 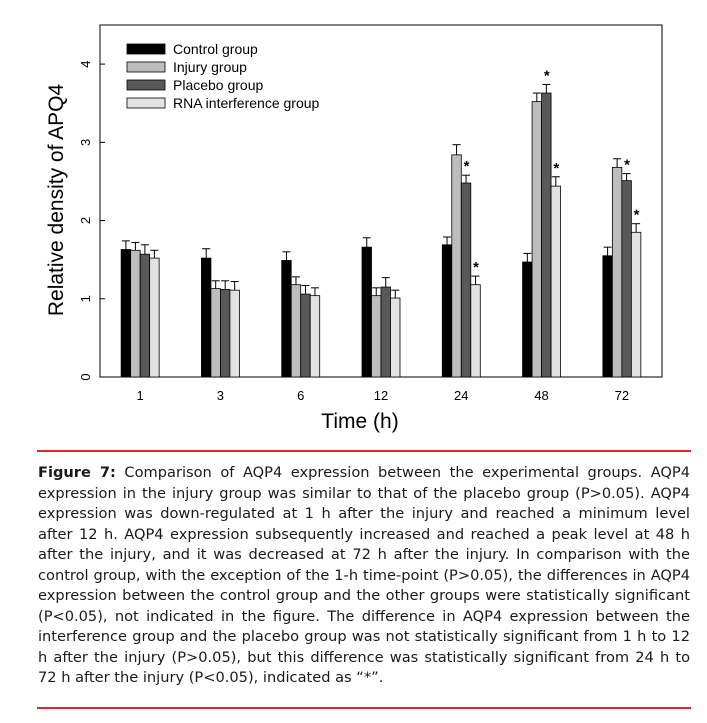 I want to click on y-tick-label: 0, so click(x=85, y=376).